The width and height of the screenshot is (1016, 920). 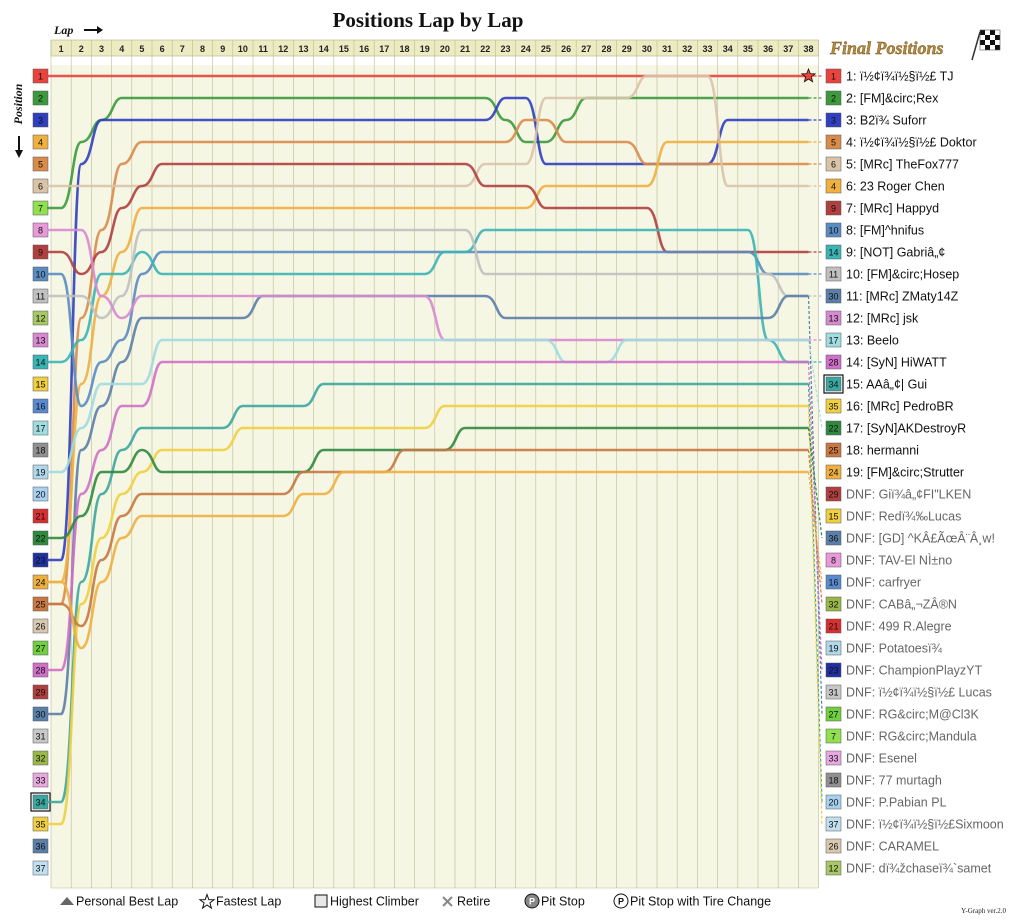 I want to click on y-tick-label: 37, so click(x=40, y=869).